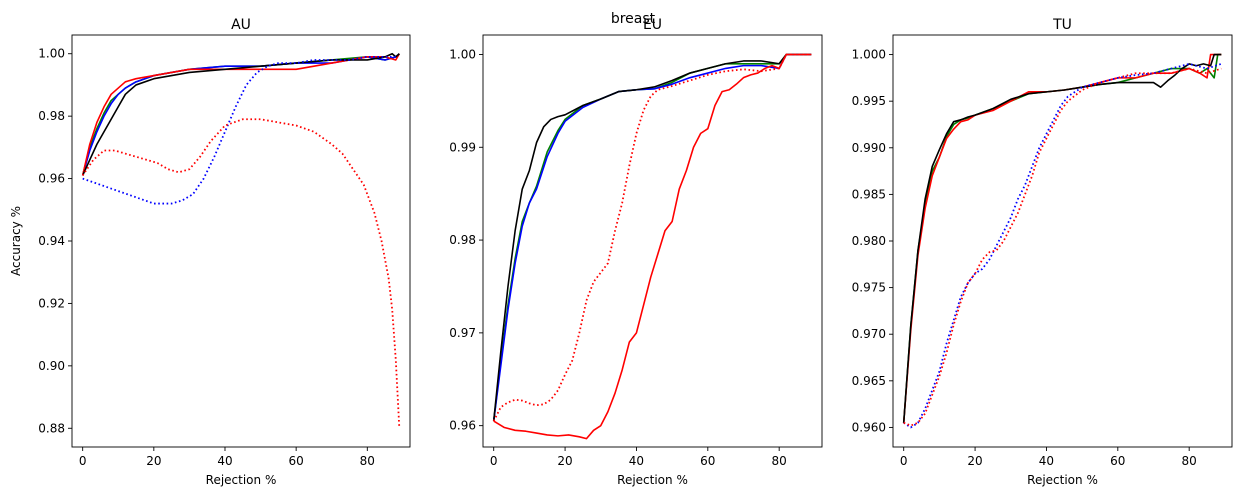 This screenshot has height=498, width=1242. I want to click on y-tick-label: 0.88, so click(51, 428).